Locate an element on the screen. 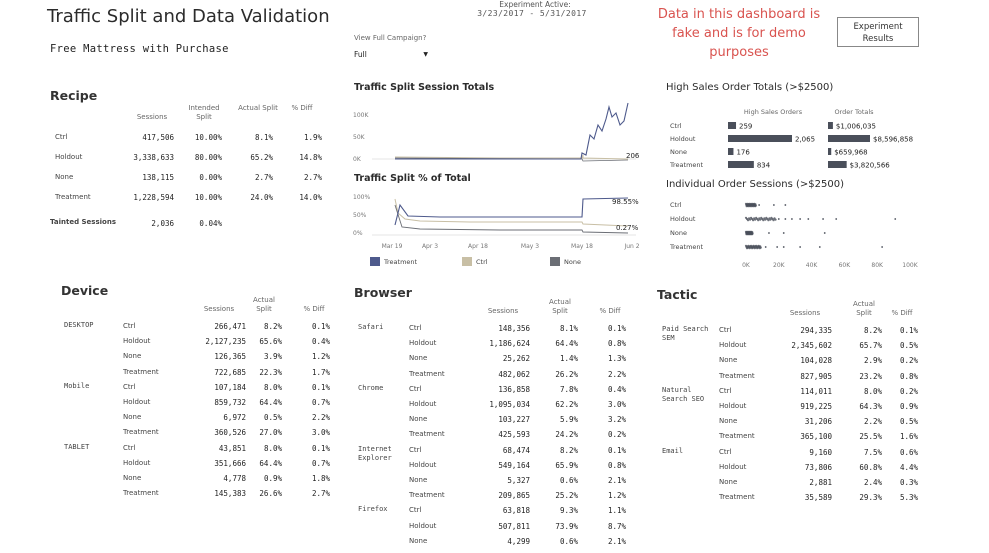  sessions-value: 549,164 is located at coordinates (514, 465).